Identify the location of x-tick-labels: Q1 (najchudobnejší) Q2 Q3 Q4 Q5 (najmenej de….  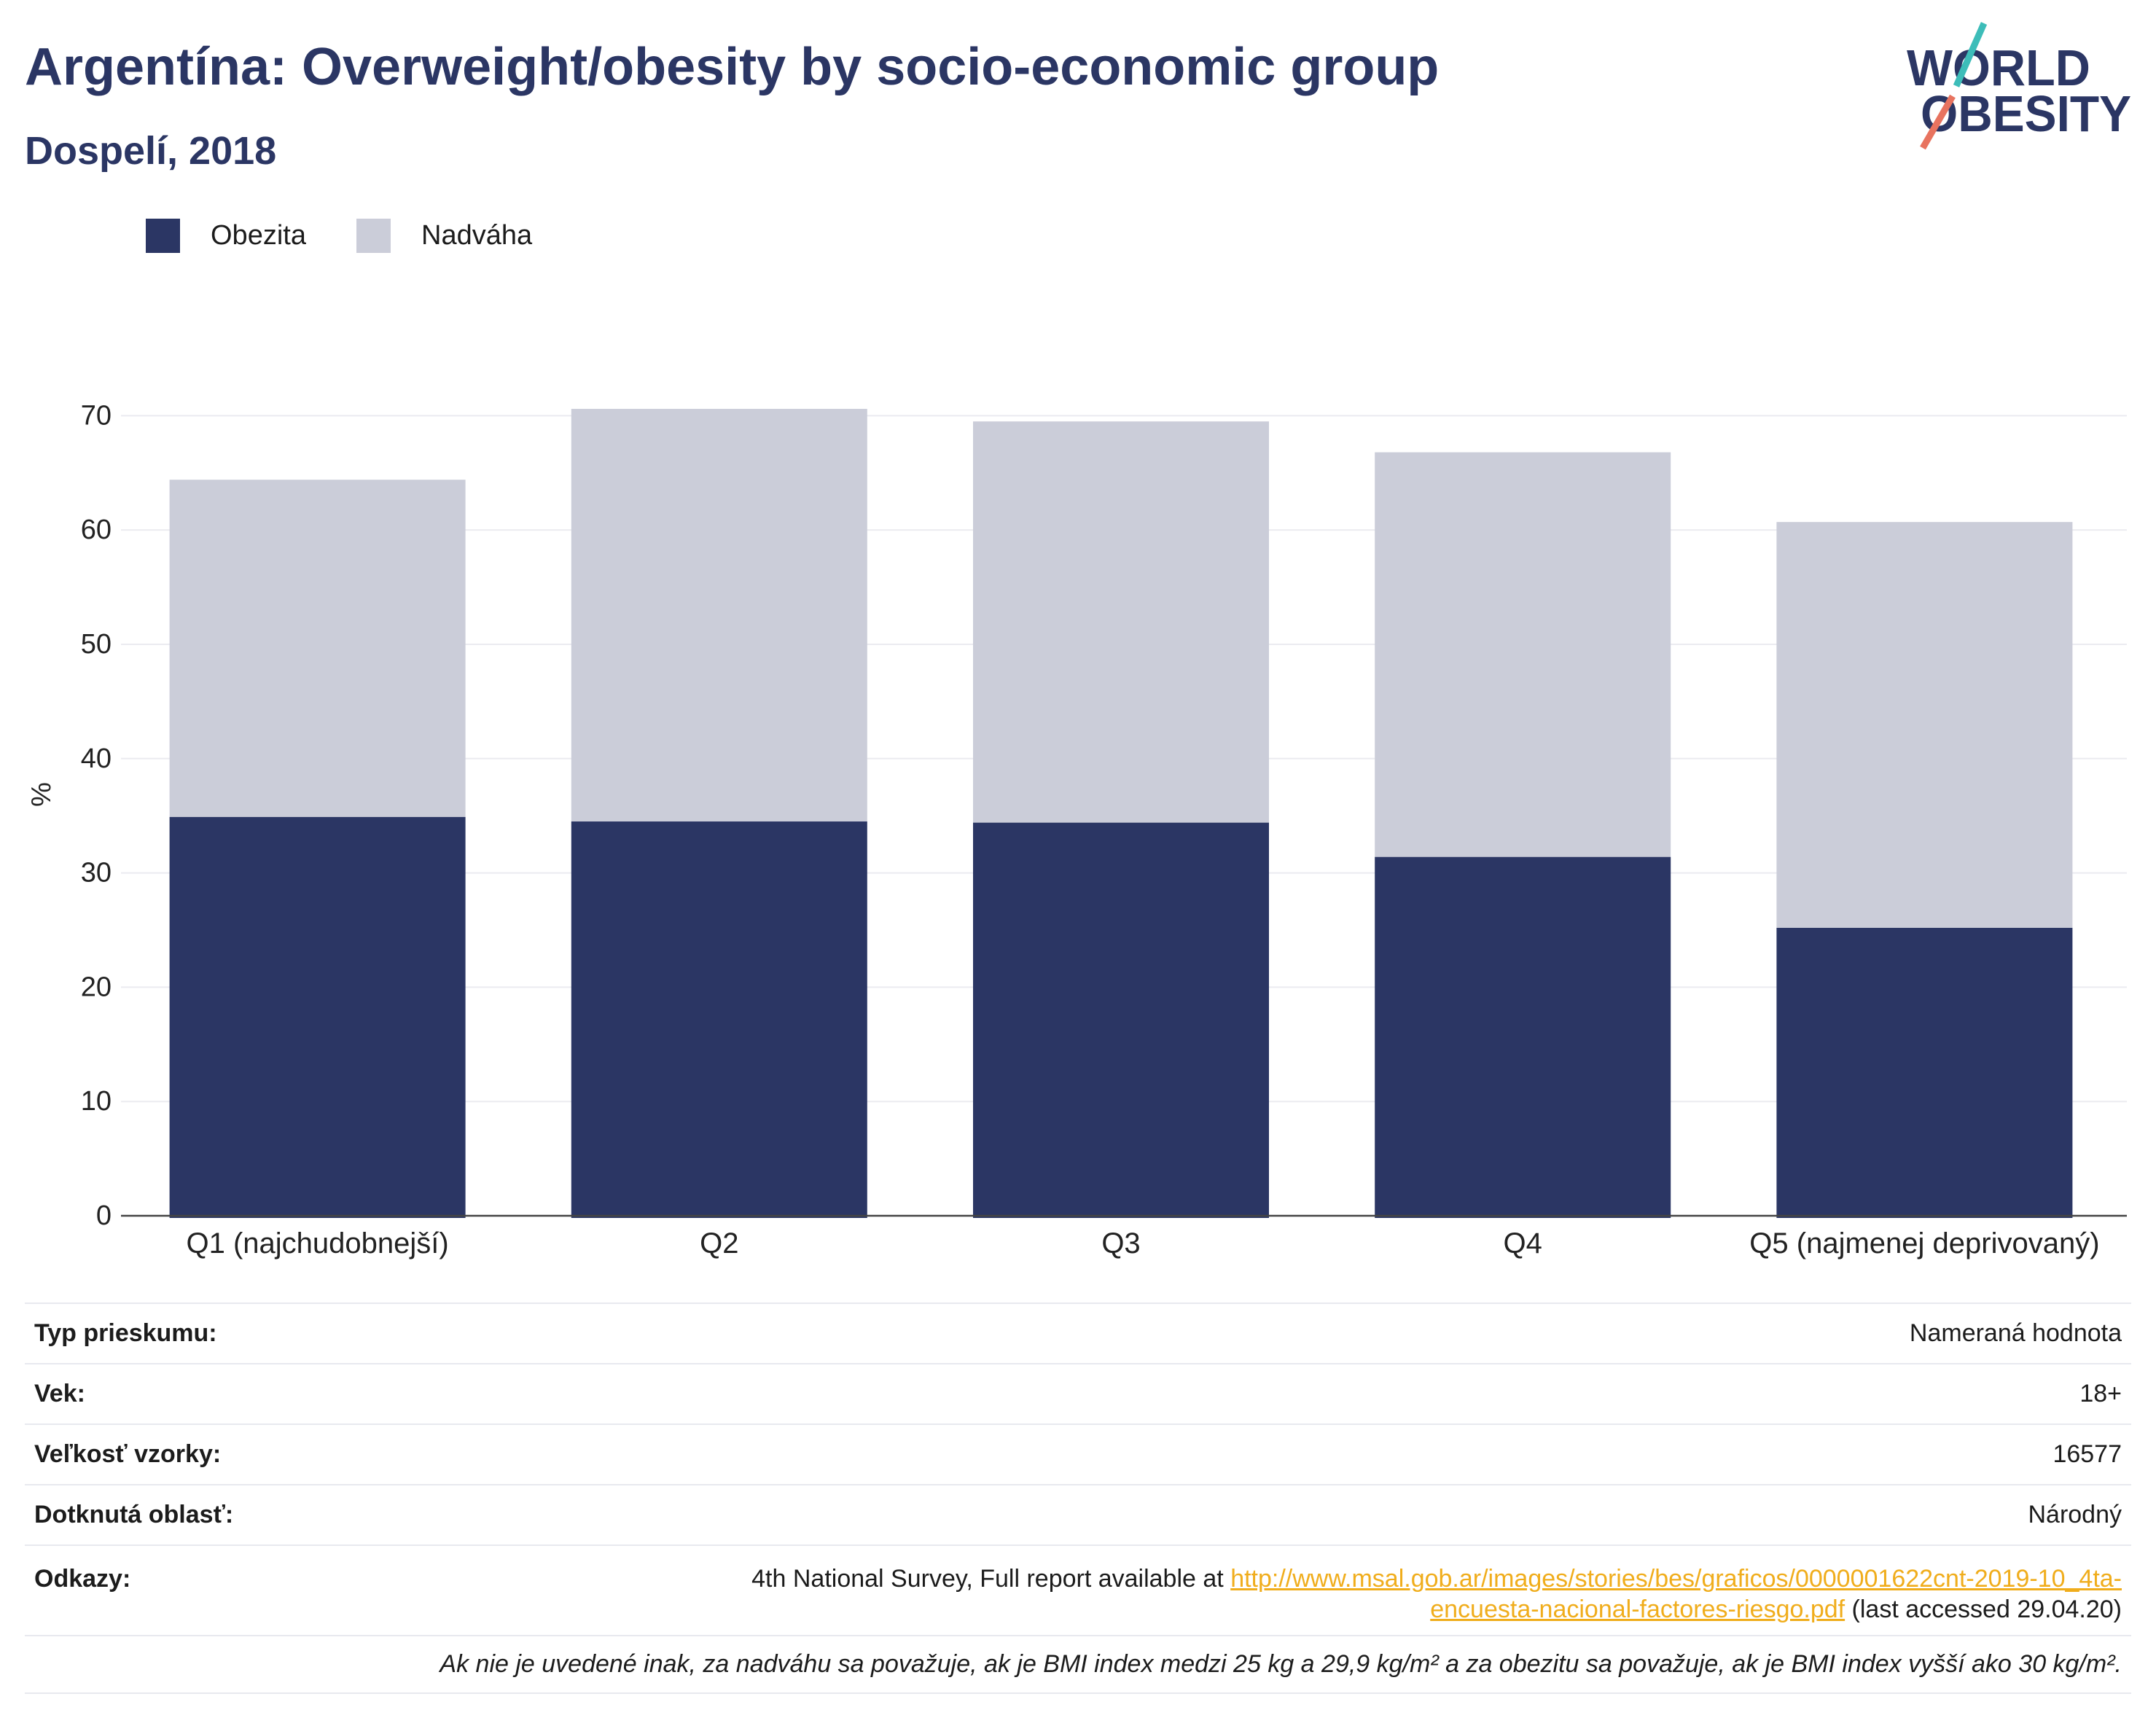
(1142, 1243).